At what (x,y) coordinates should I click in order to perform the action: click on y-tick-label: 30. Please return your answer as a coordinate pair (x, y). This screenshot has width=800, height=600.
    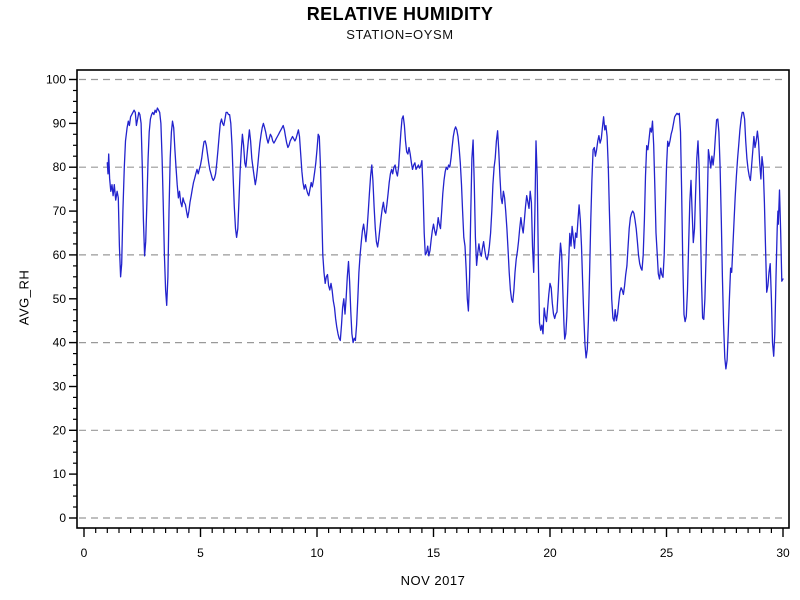
    Looking at the image, I should click on (60, 387).